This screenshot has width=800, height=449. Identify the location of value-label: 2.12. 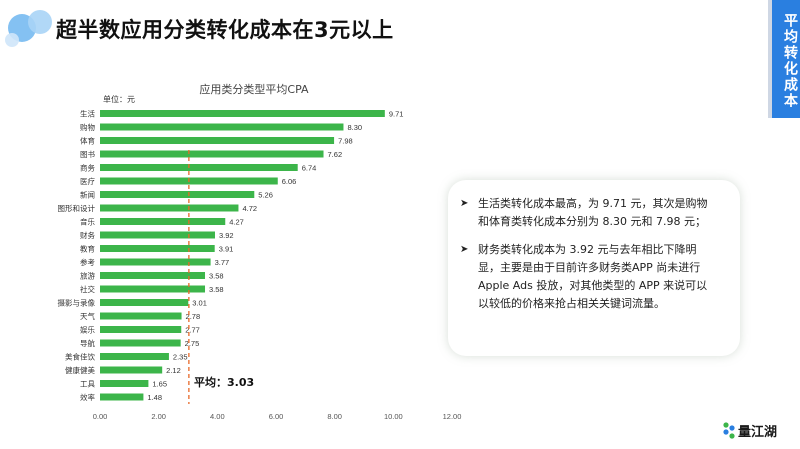
(173, 370).